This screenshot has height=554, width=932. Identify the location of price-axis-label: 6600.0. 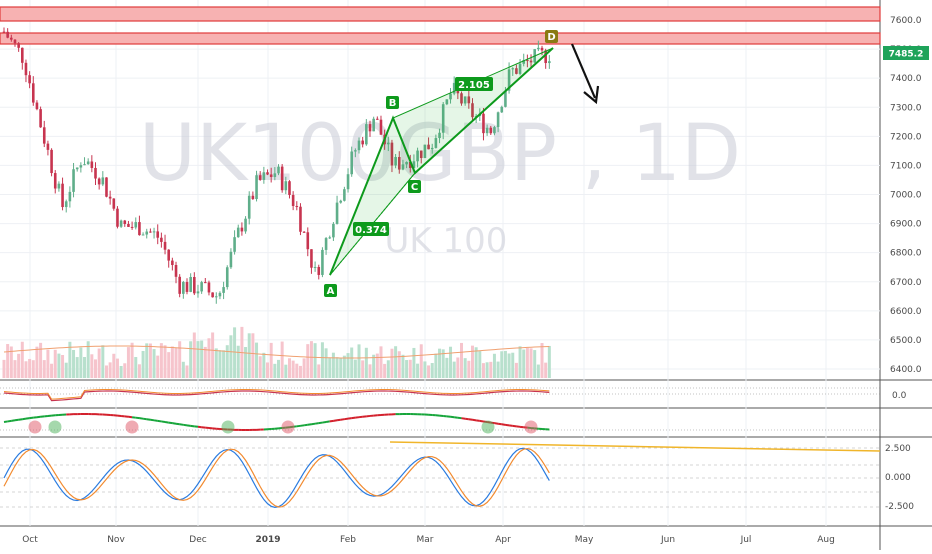
(906, 312).